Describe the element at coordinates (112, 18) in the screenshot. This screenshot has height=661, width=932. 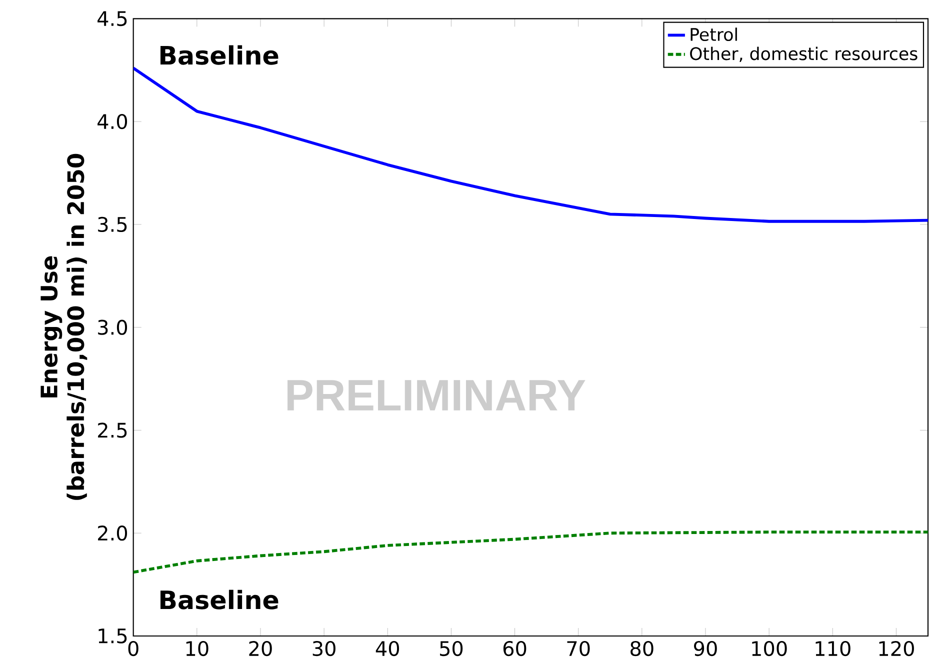
I see `y-tick-label: 4.5` at that location.